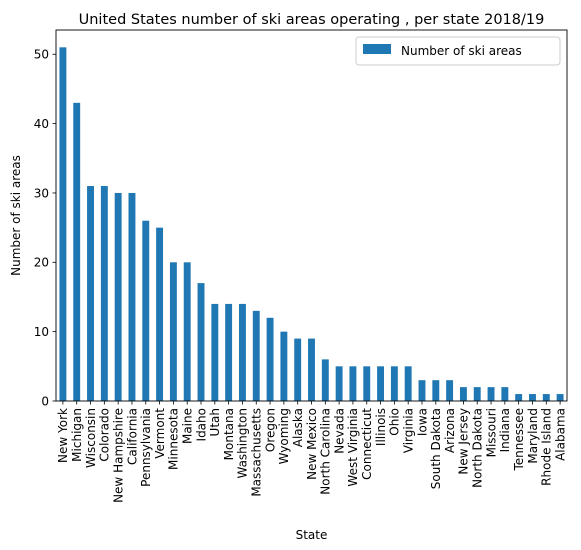  I want to click on x-tick-label: Michigan, so click(77, 435).